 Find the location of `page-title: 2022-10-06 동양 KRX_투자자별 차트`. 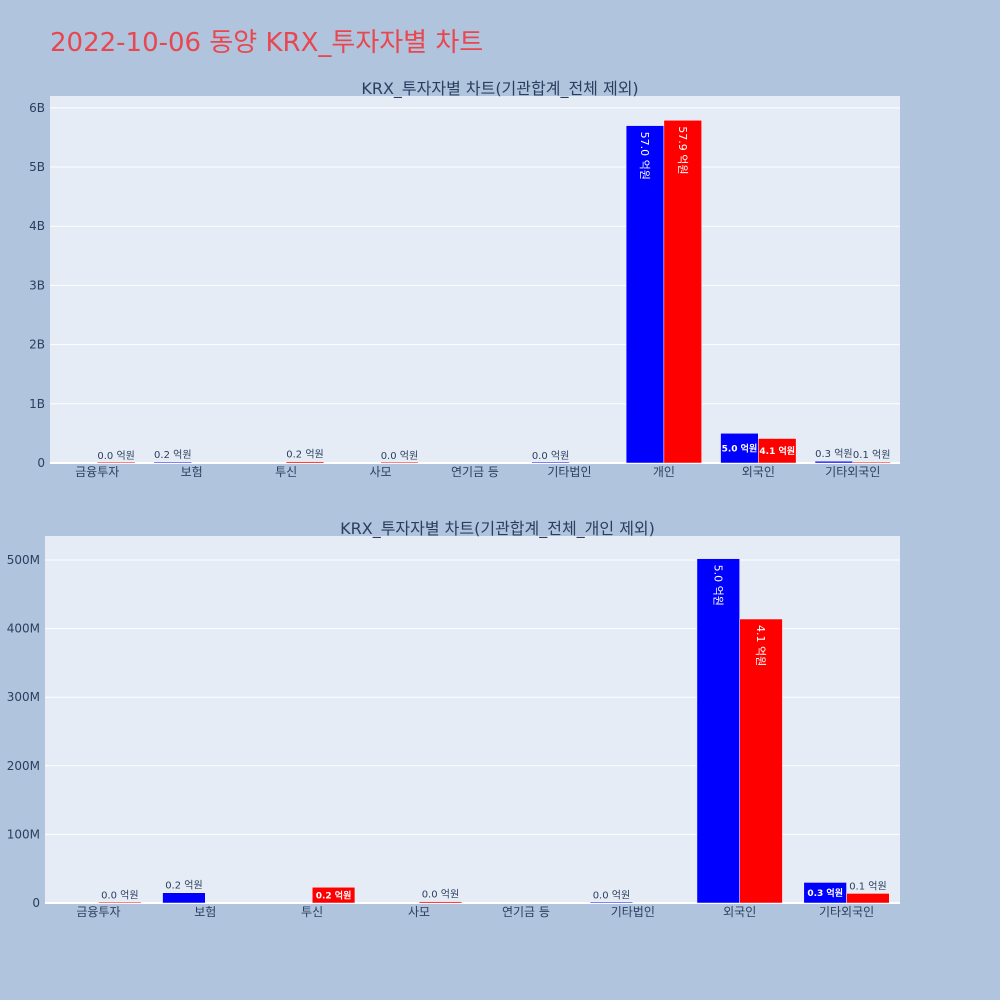

page-title: 2022-10-06 동양 KRX_투자자별 차트 is located at coordinates (267, 43).